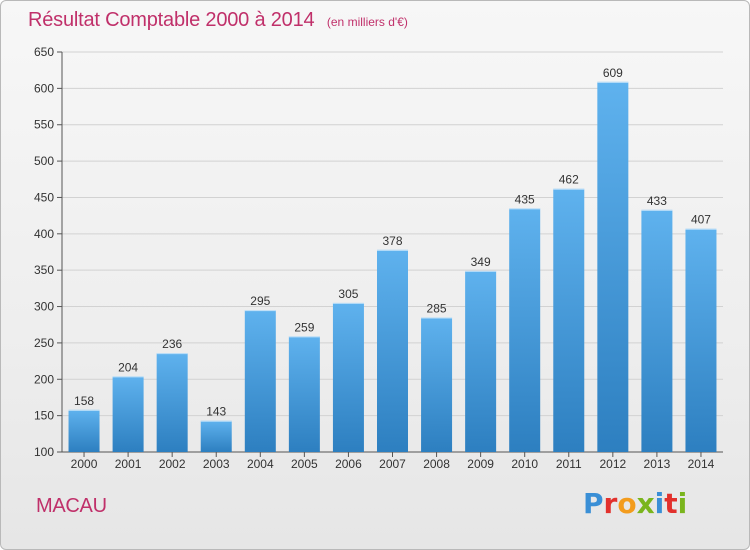 Image resolution: width=750 pixels, height=550 pixels. What do you see at coordinates (701, 220) in the screenshot?
I see `data-label-2014: 407` at bounding box center [701, 220].